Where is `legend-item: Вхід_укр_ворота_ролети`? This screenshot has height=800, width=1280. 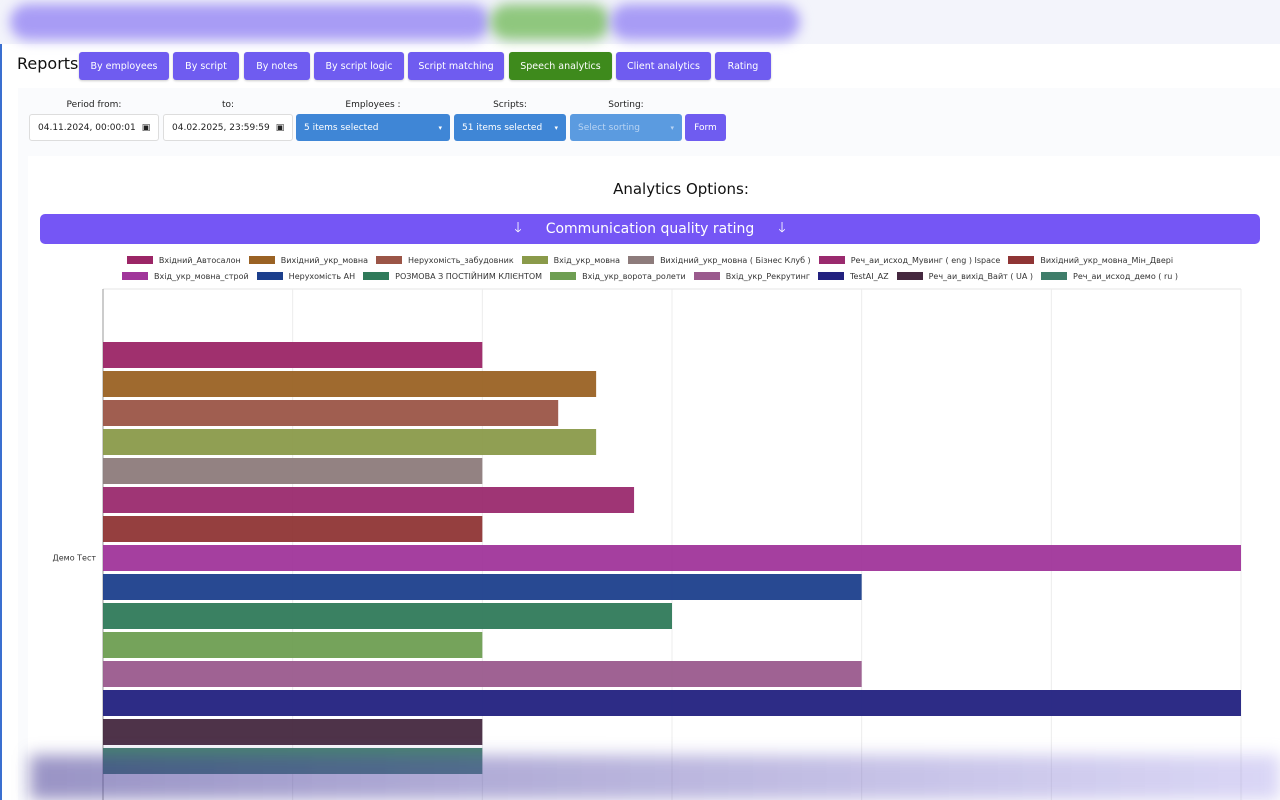
legend-item: Вхід_укр_ворота_ролети is located at coordinates (618, 276).